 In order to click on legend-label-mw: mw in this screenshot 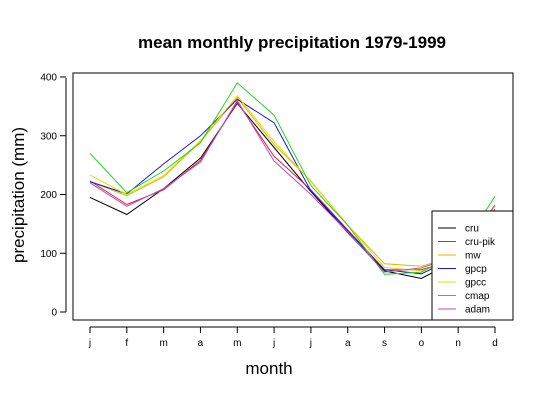, I will do `click(473, 256)`.